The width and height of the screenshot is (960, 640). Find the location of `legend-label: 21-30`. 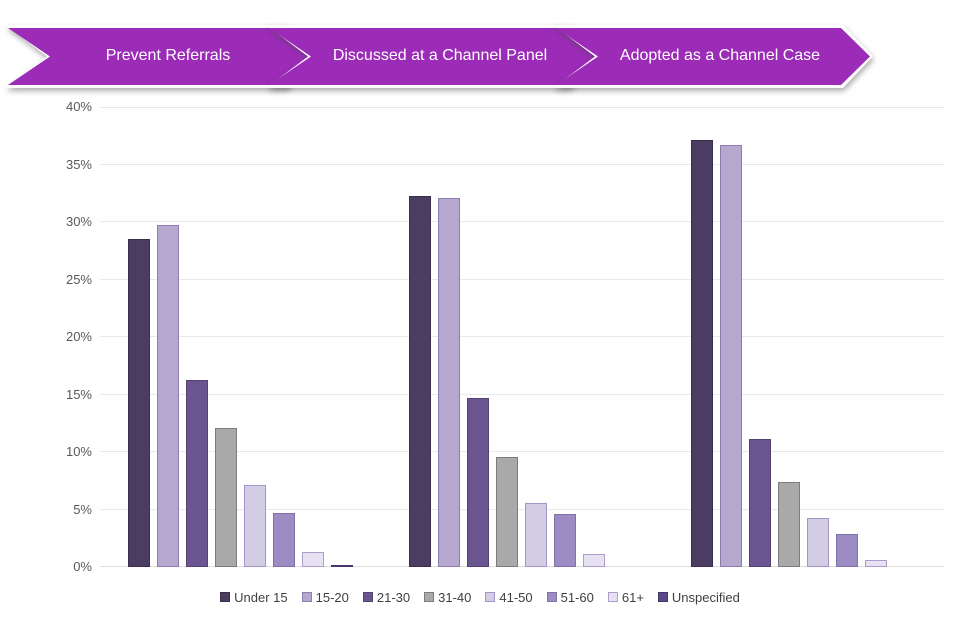

legend-label: 21-30 is located at coordinates (393, 597).